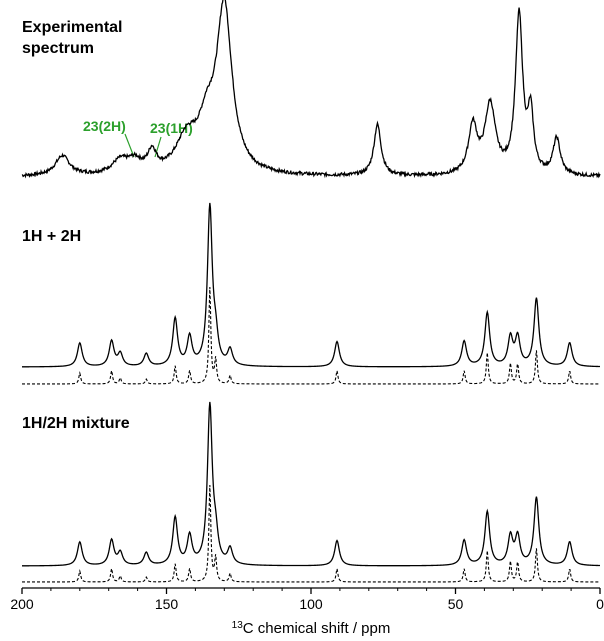 The width and height of the screenshot is (604, 641). Describe the element at coordinates (311, 604) in the screenshot. I see `x-tick-label: 100` at that location.